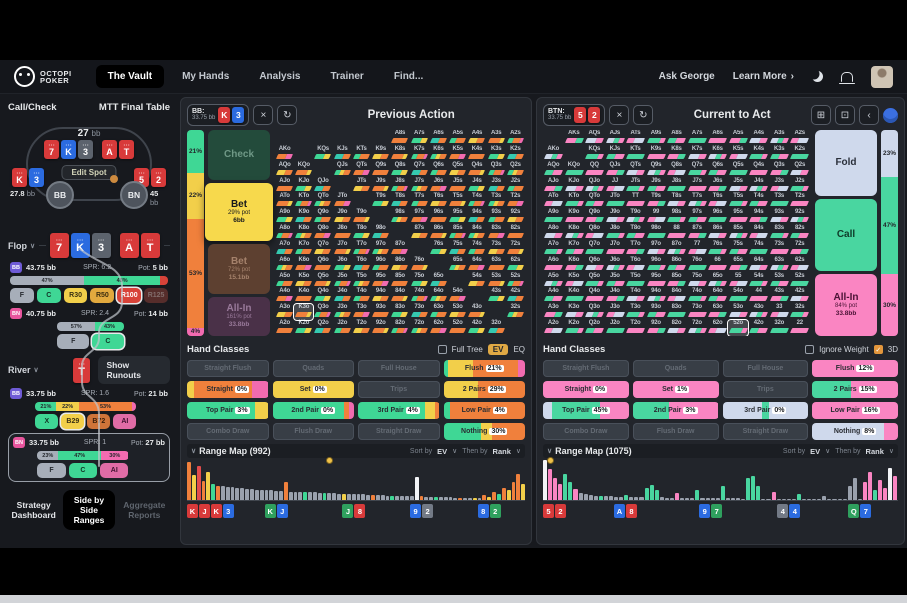  What do you see at coordinates (594, 138) in the screenshot?
I see `hand-cell-AQs: AQs` at bounding box center [594, 138].